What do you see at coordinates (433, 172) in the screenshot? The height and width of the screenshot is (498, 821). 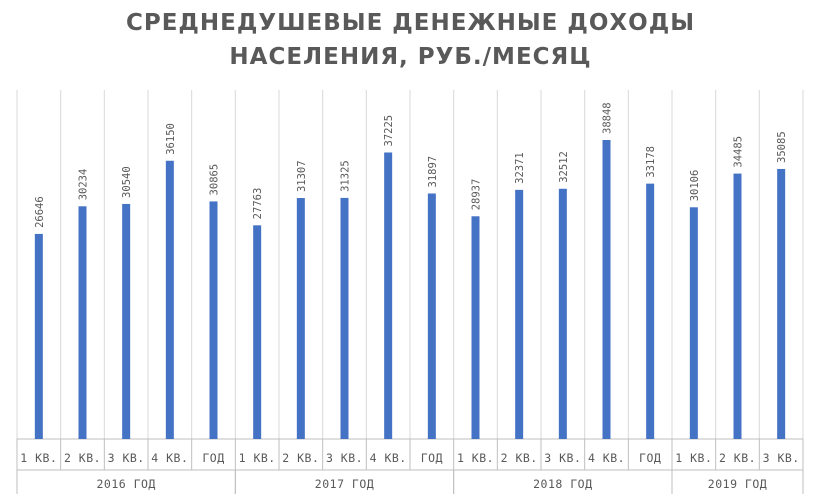 I see `data-label: 31897` at bounding box center [433, 172].